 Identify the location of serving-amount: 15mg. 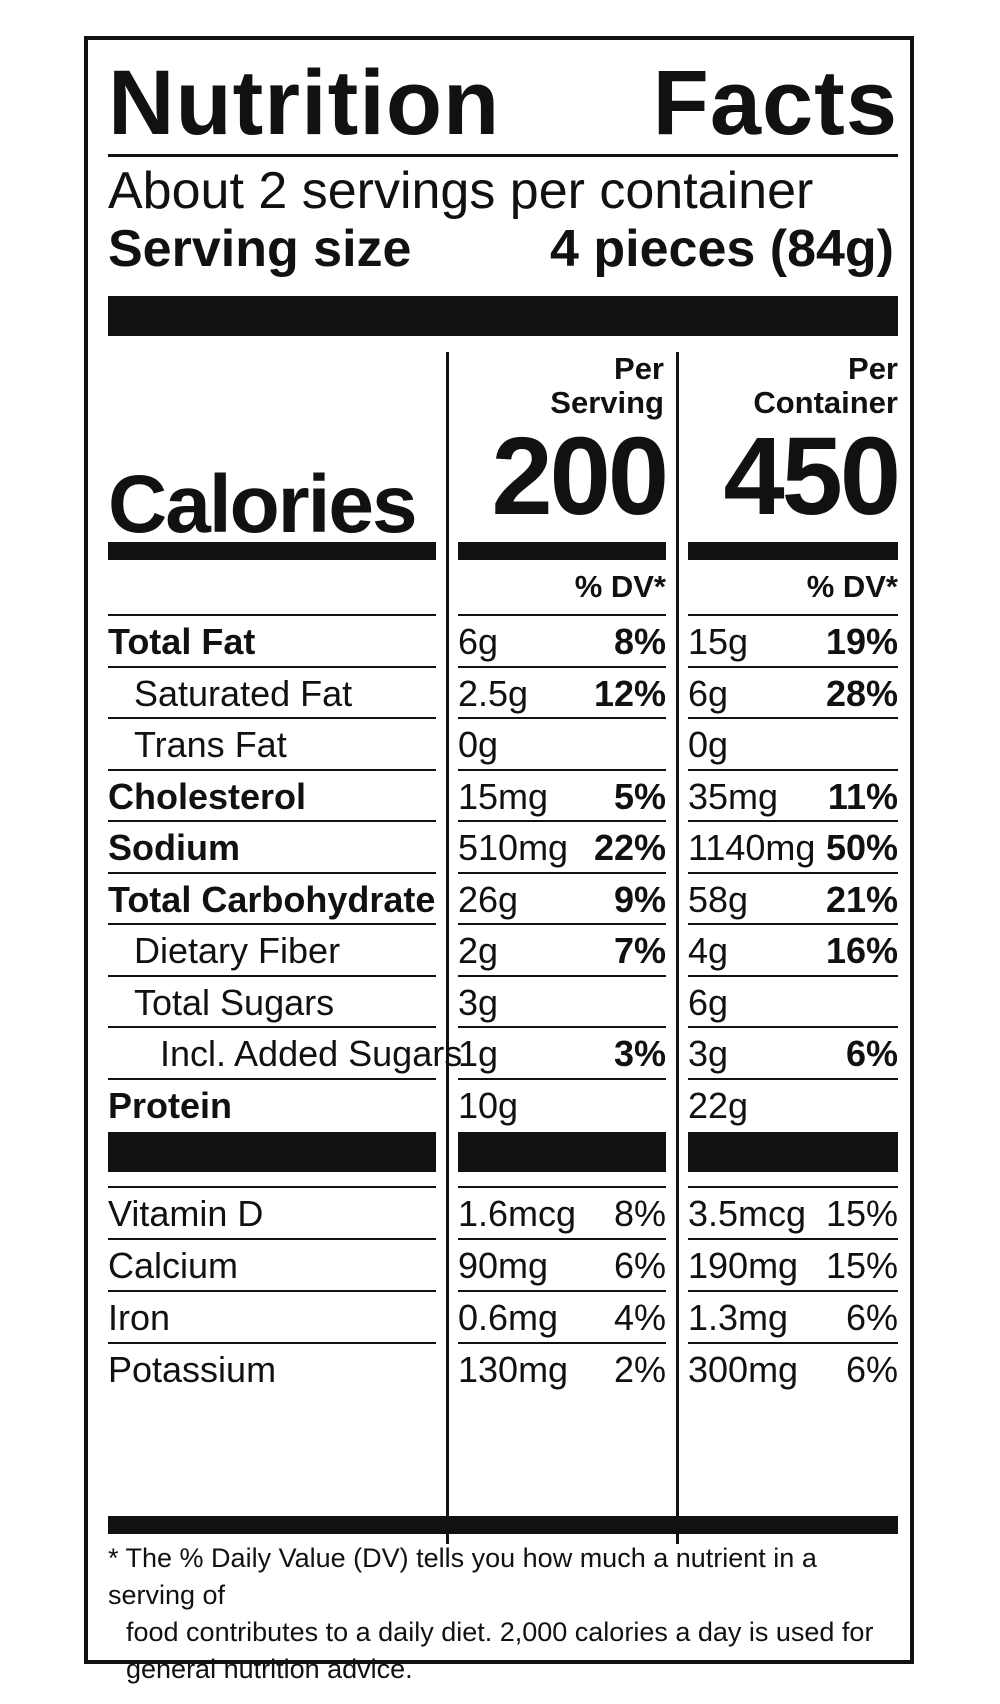
(503, 796).